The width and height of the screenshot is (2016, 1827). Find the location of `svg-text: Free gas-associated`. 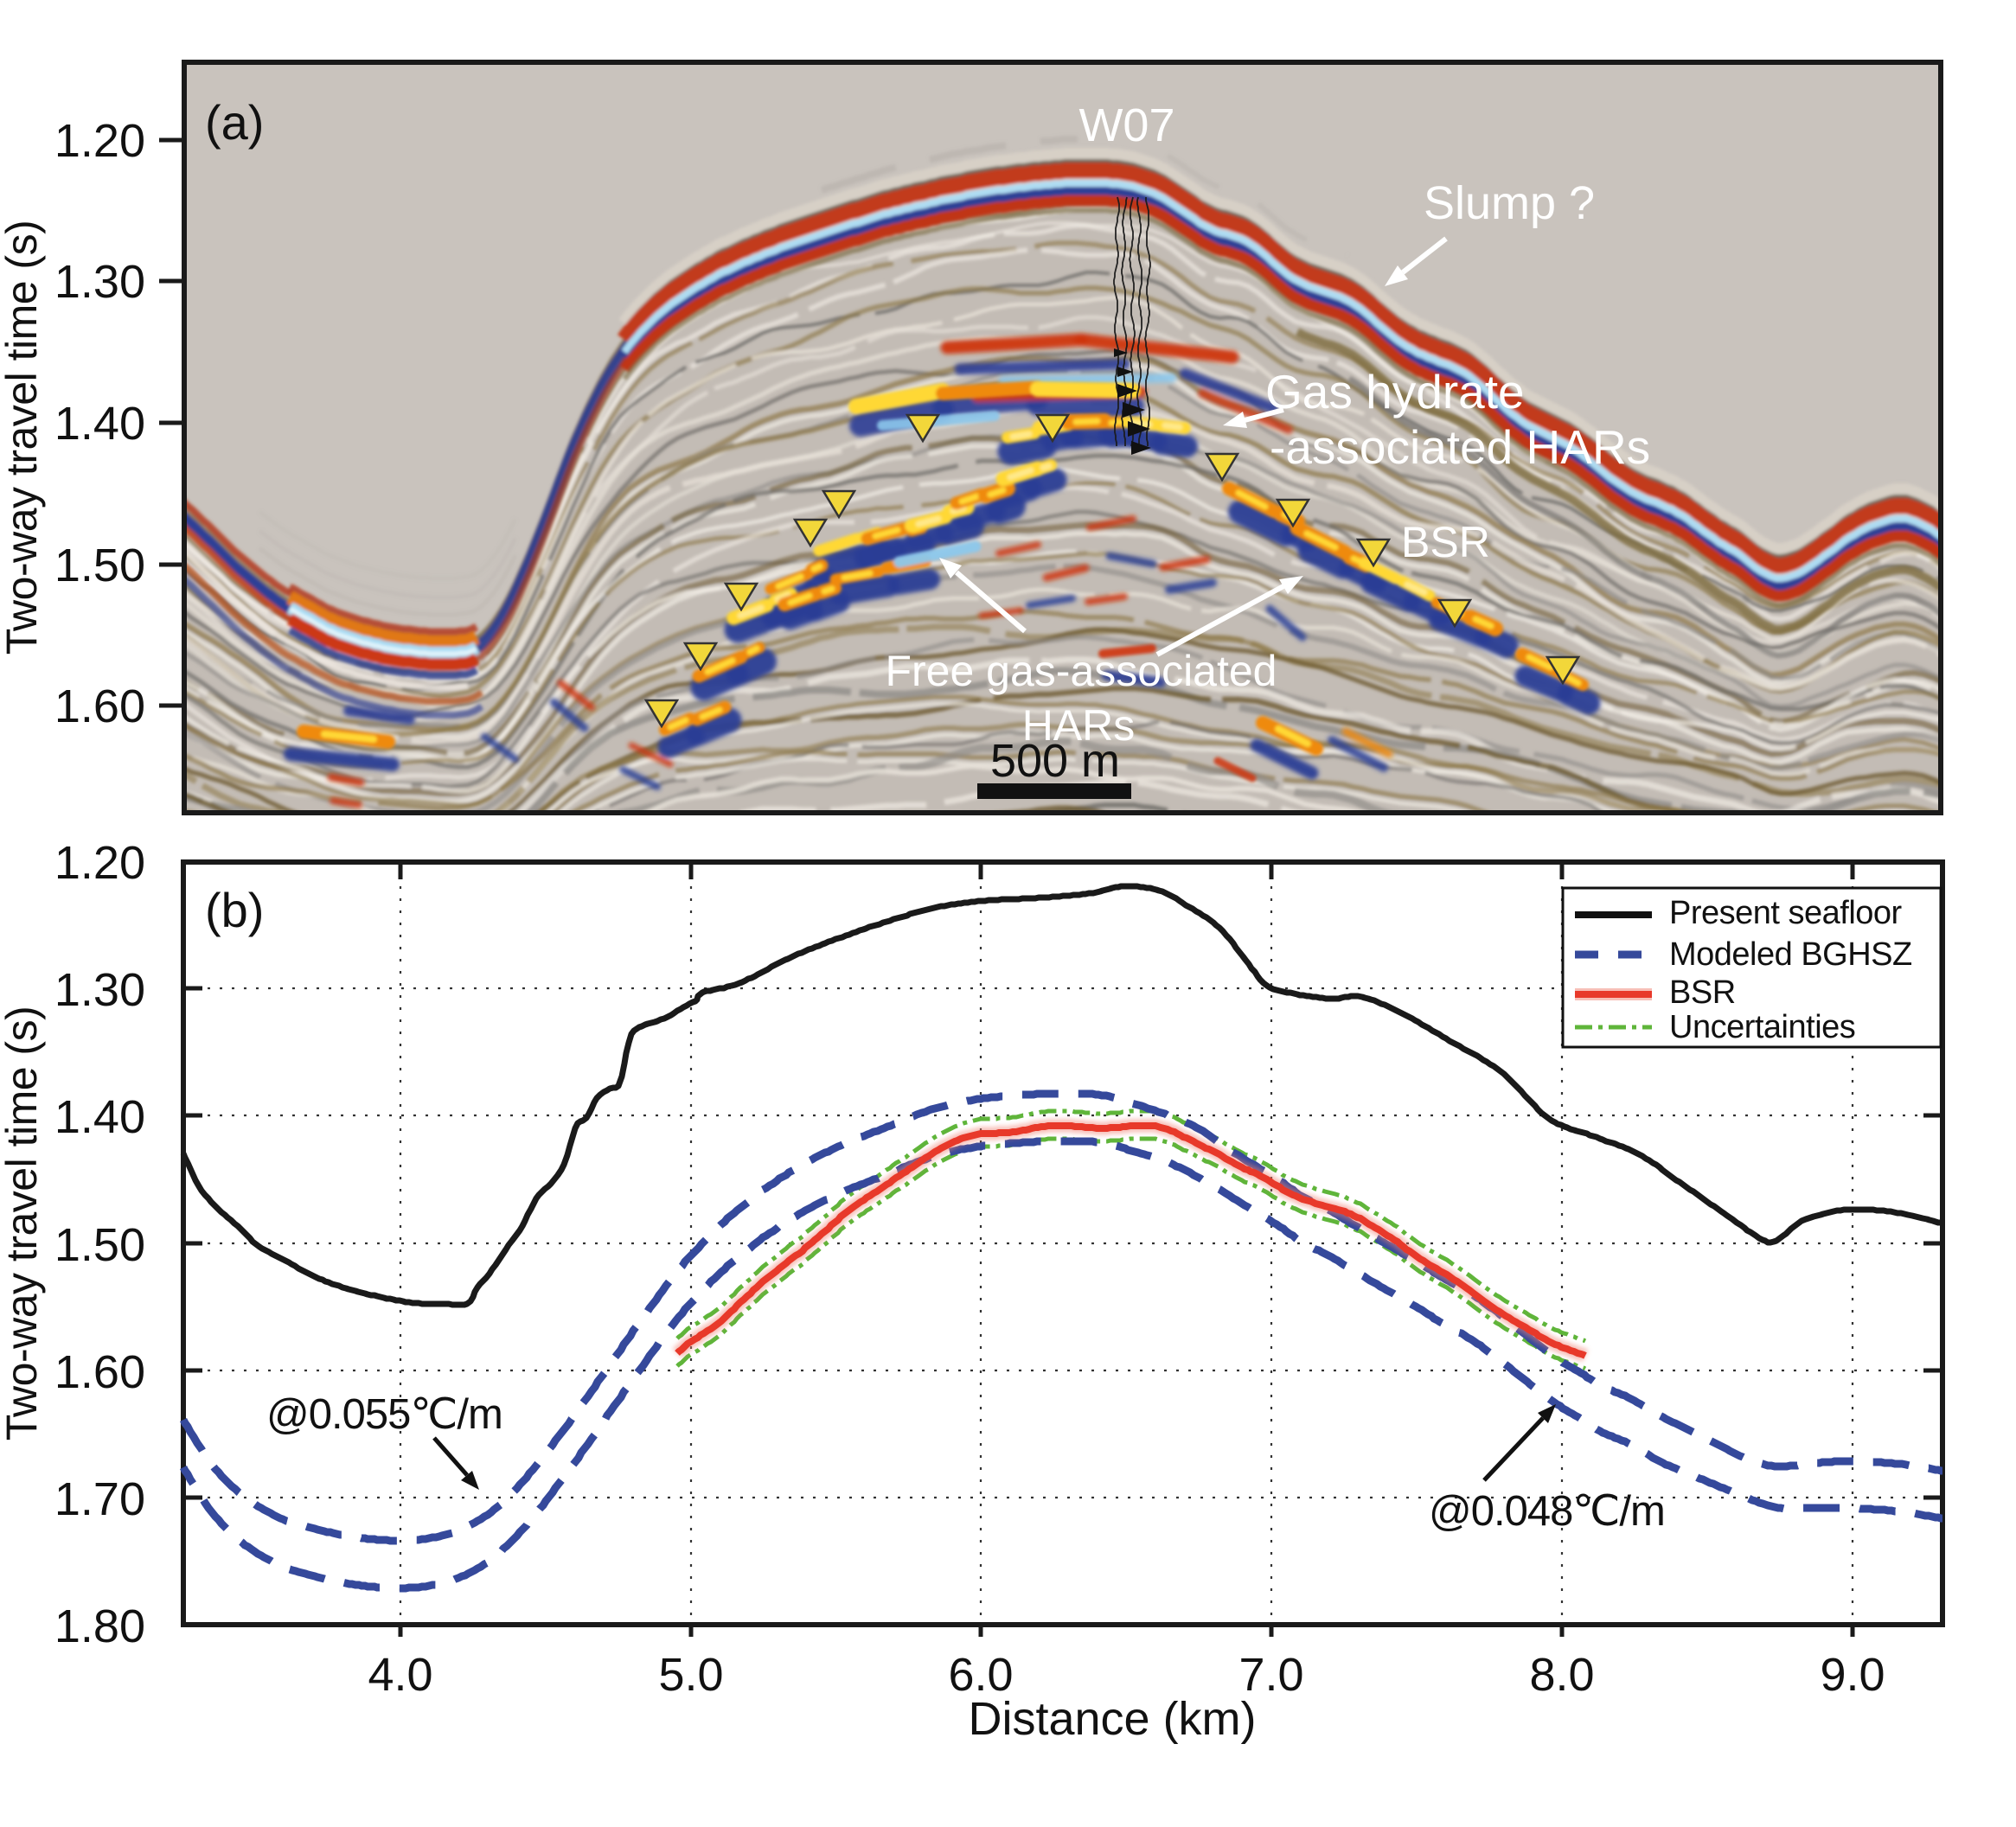

svg-text: Free gas-associated is located at coordinates (1081, 671).